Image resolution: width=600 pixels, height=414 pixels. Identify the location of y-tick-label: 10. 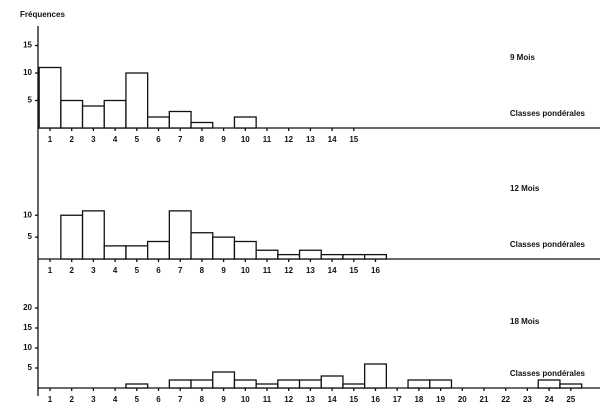
(27, 214).